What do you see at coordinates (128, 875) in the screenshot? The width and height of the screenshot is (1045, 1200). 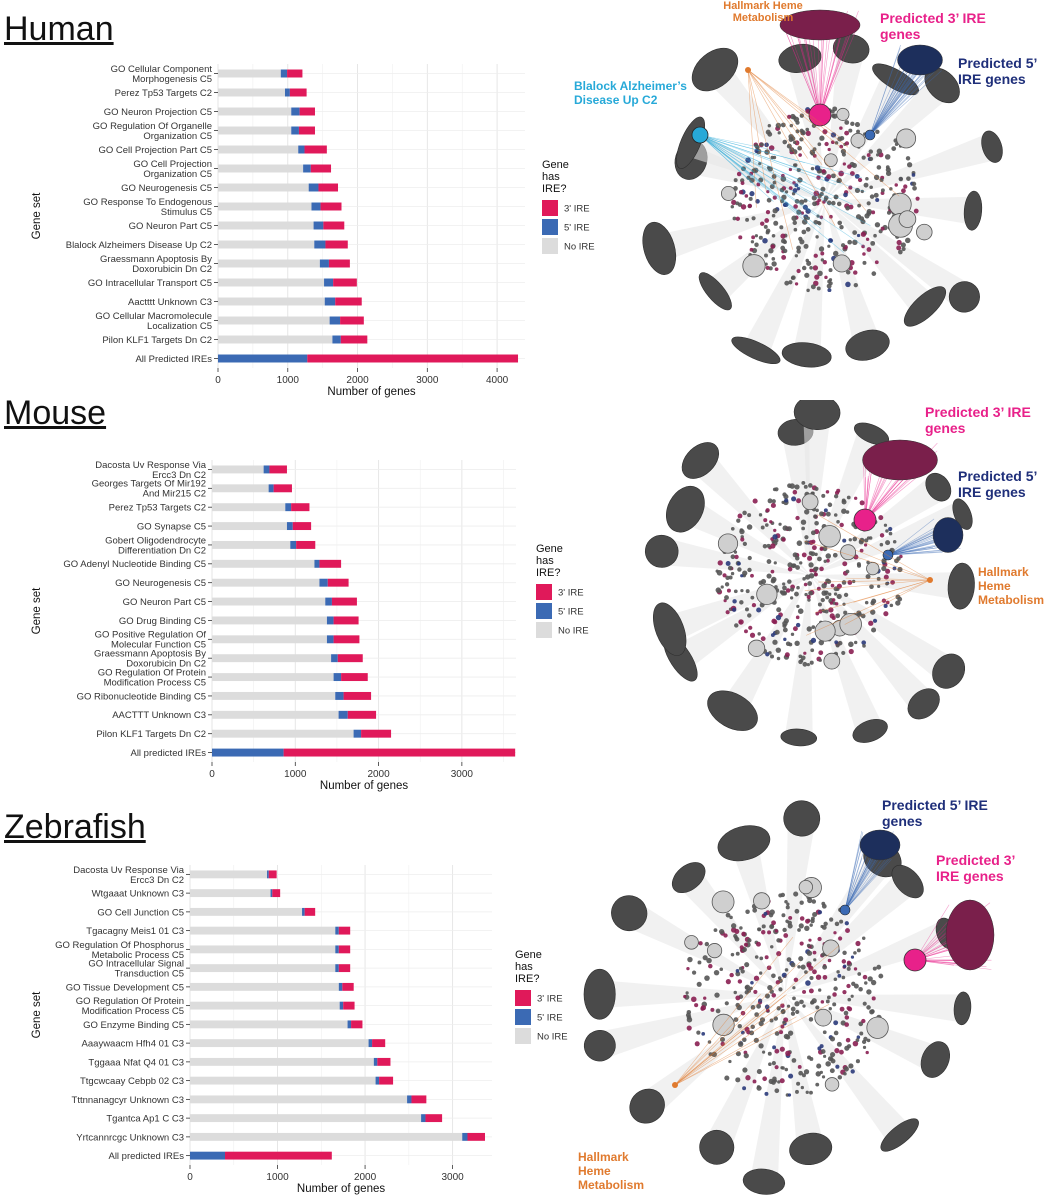 I see `category-label: Dacosta Uv Response Via Ercc3 Dn C2` at bounding box center [128, 875].